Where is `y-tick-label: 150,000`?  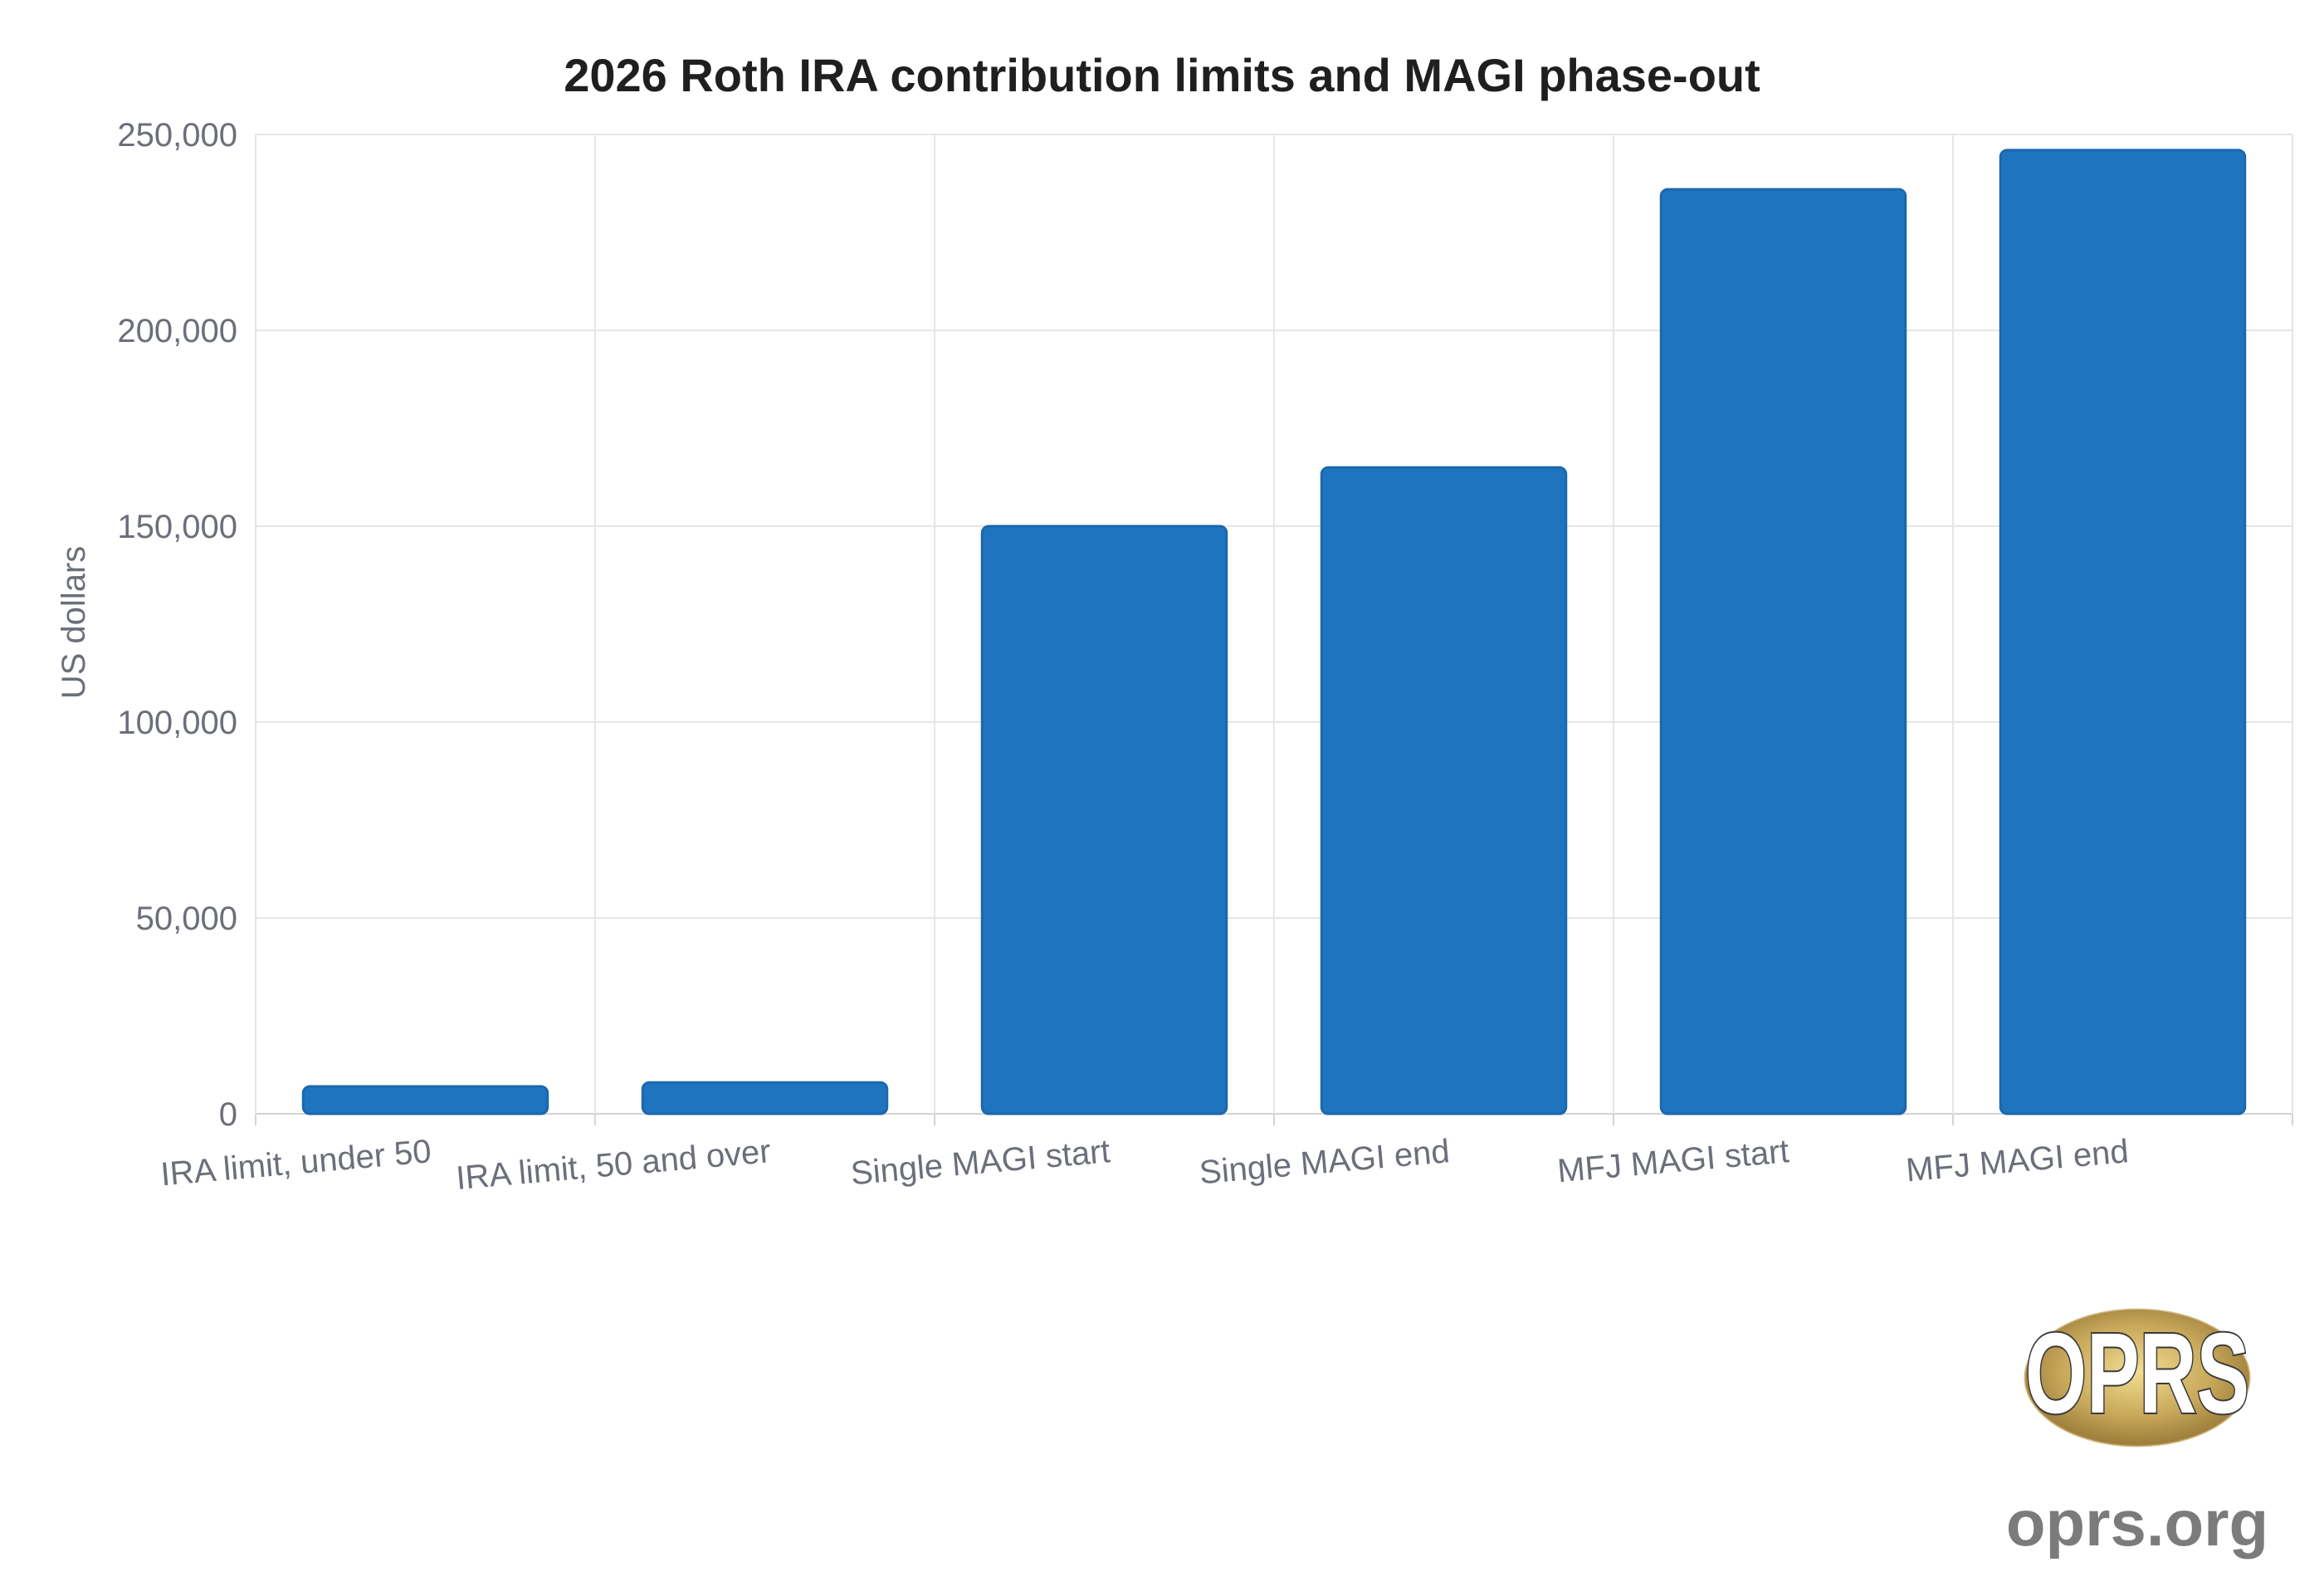
y-tick-label: 150,000 is located at coordinates (177, 527).